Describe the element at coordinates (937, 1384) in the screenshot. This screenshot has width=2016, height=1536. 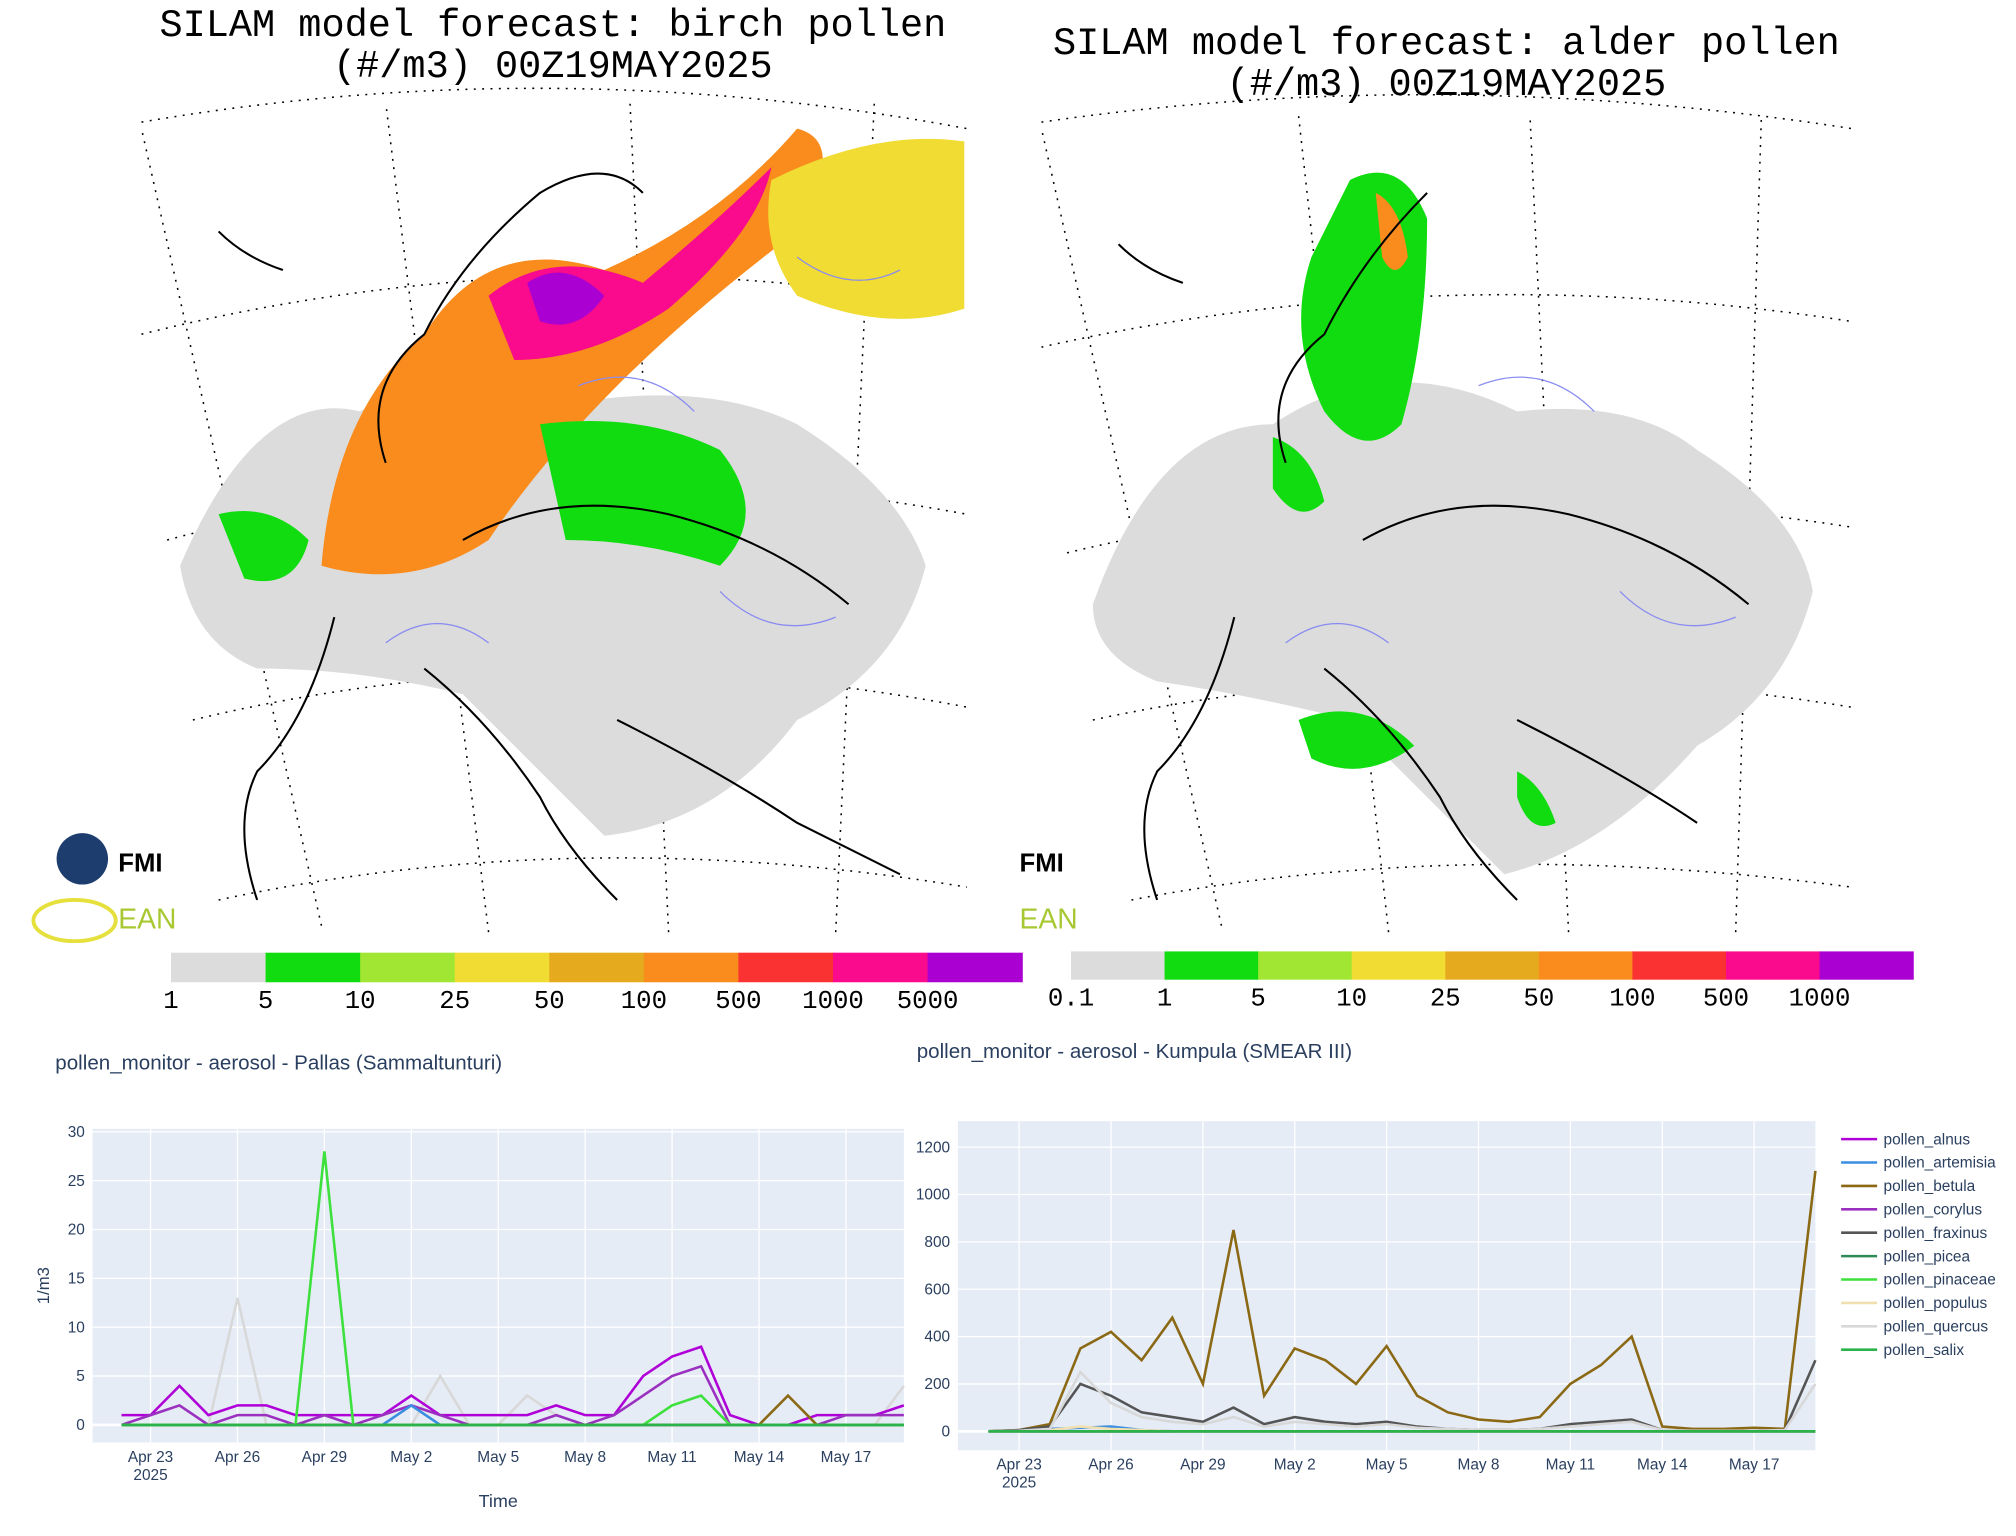
I see `y-tick-label: 200` at that location.